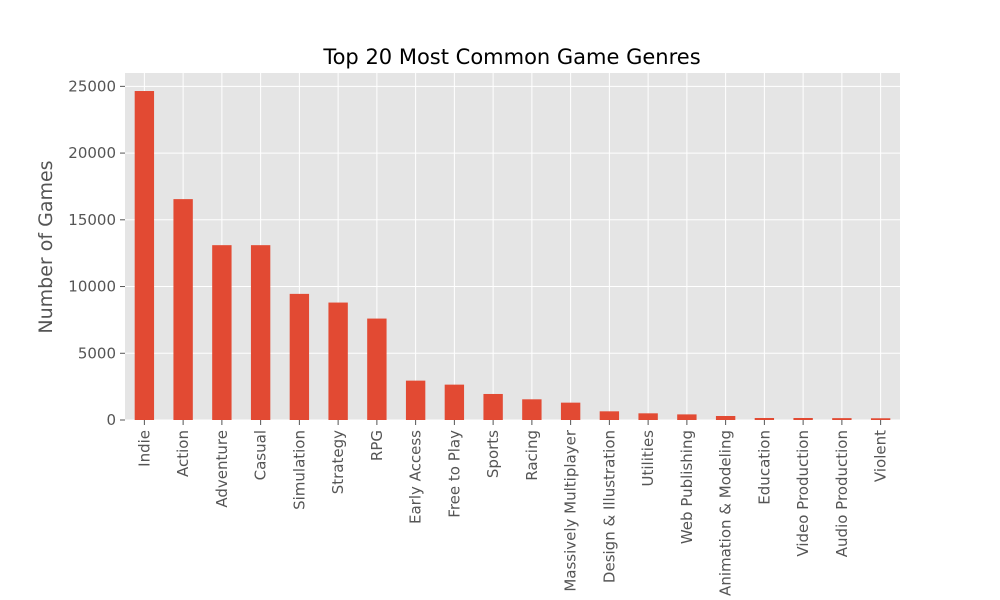 Image resolution: width=1000 pixels, height=600 pixels. I want to click on x-tick-label-6: RPG, so click(377, 445).